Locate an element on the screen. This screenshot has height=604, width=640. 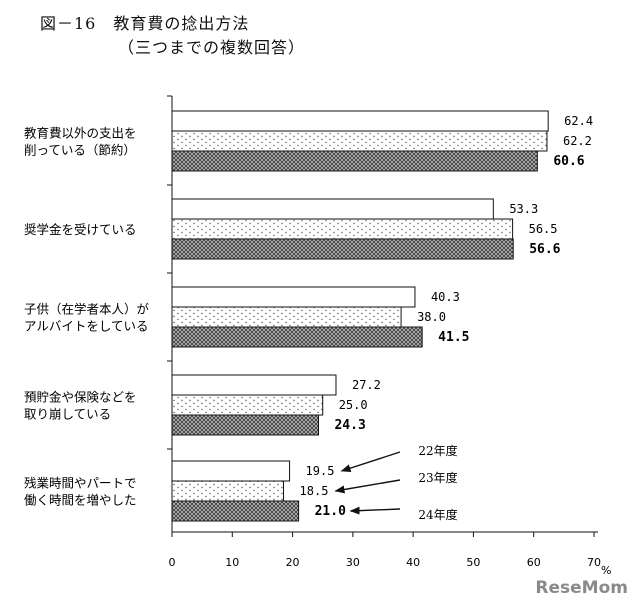
legend-label: 22年度 is located at coordinates (437, 450).